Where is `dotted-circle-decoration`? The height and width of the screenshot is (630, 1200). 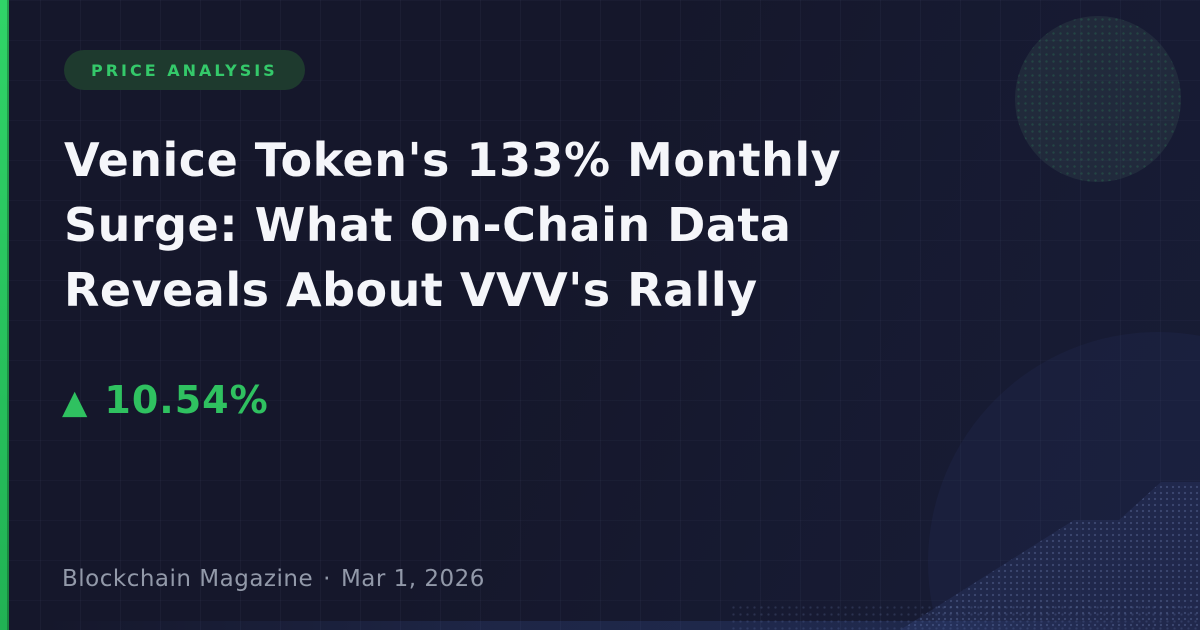 dotted-circle-decoration is located at coordinates (1098, 99).